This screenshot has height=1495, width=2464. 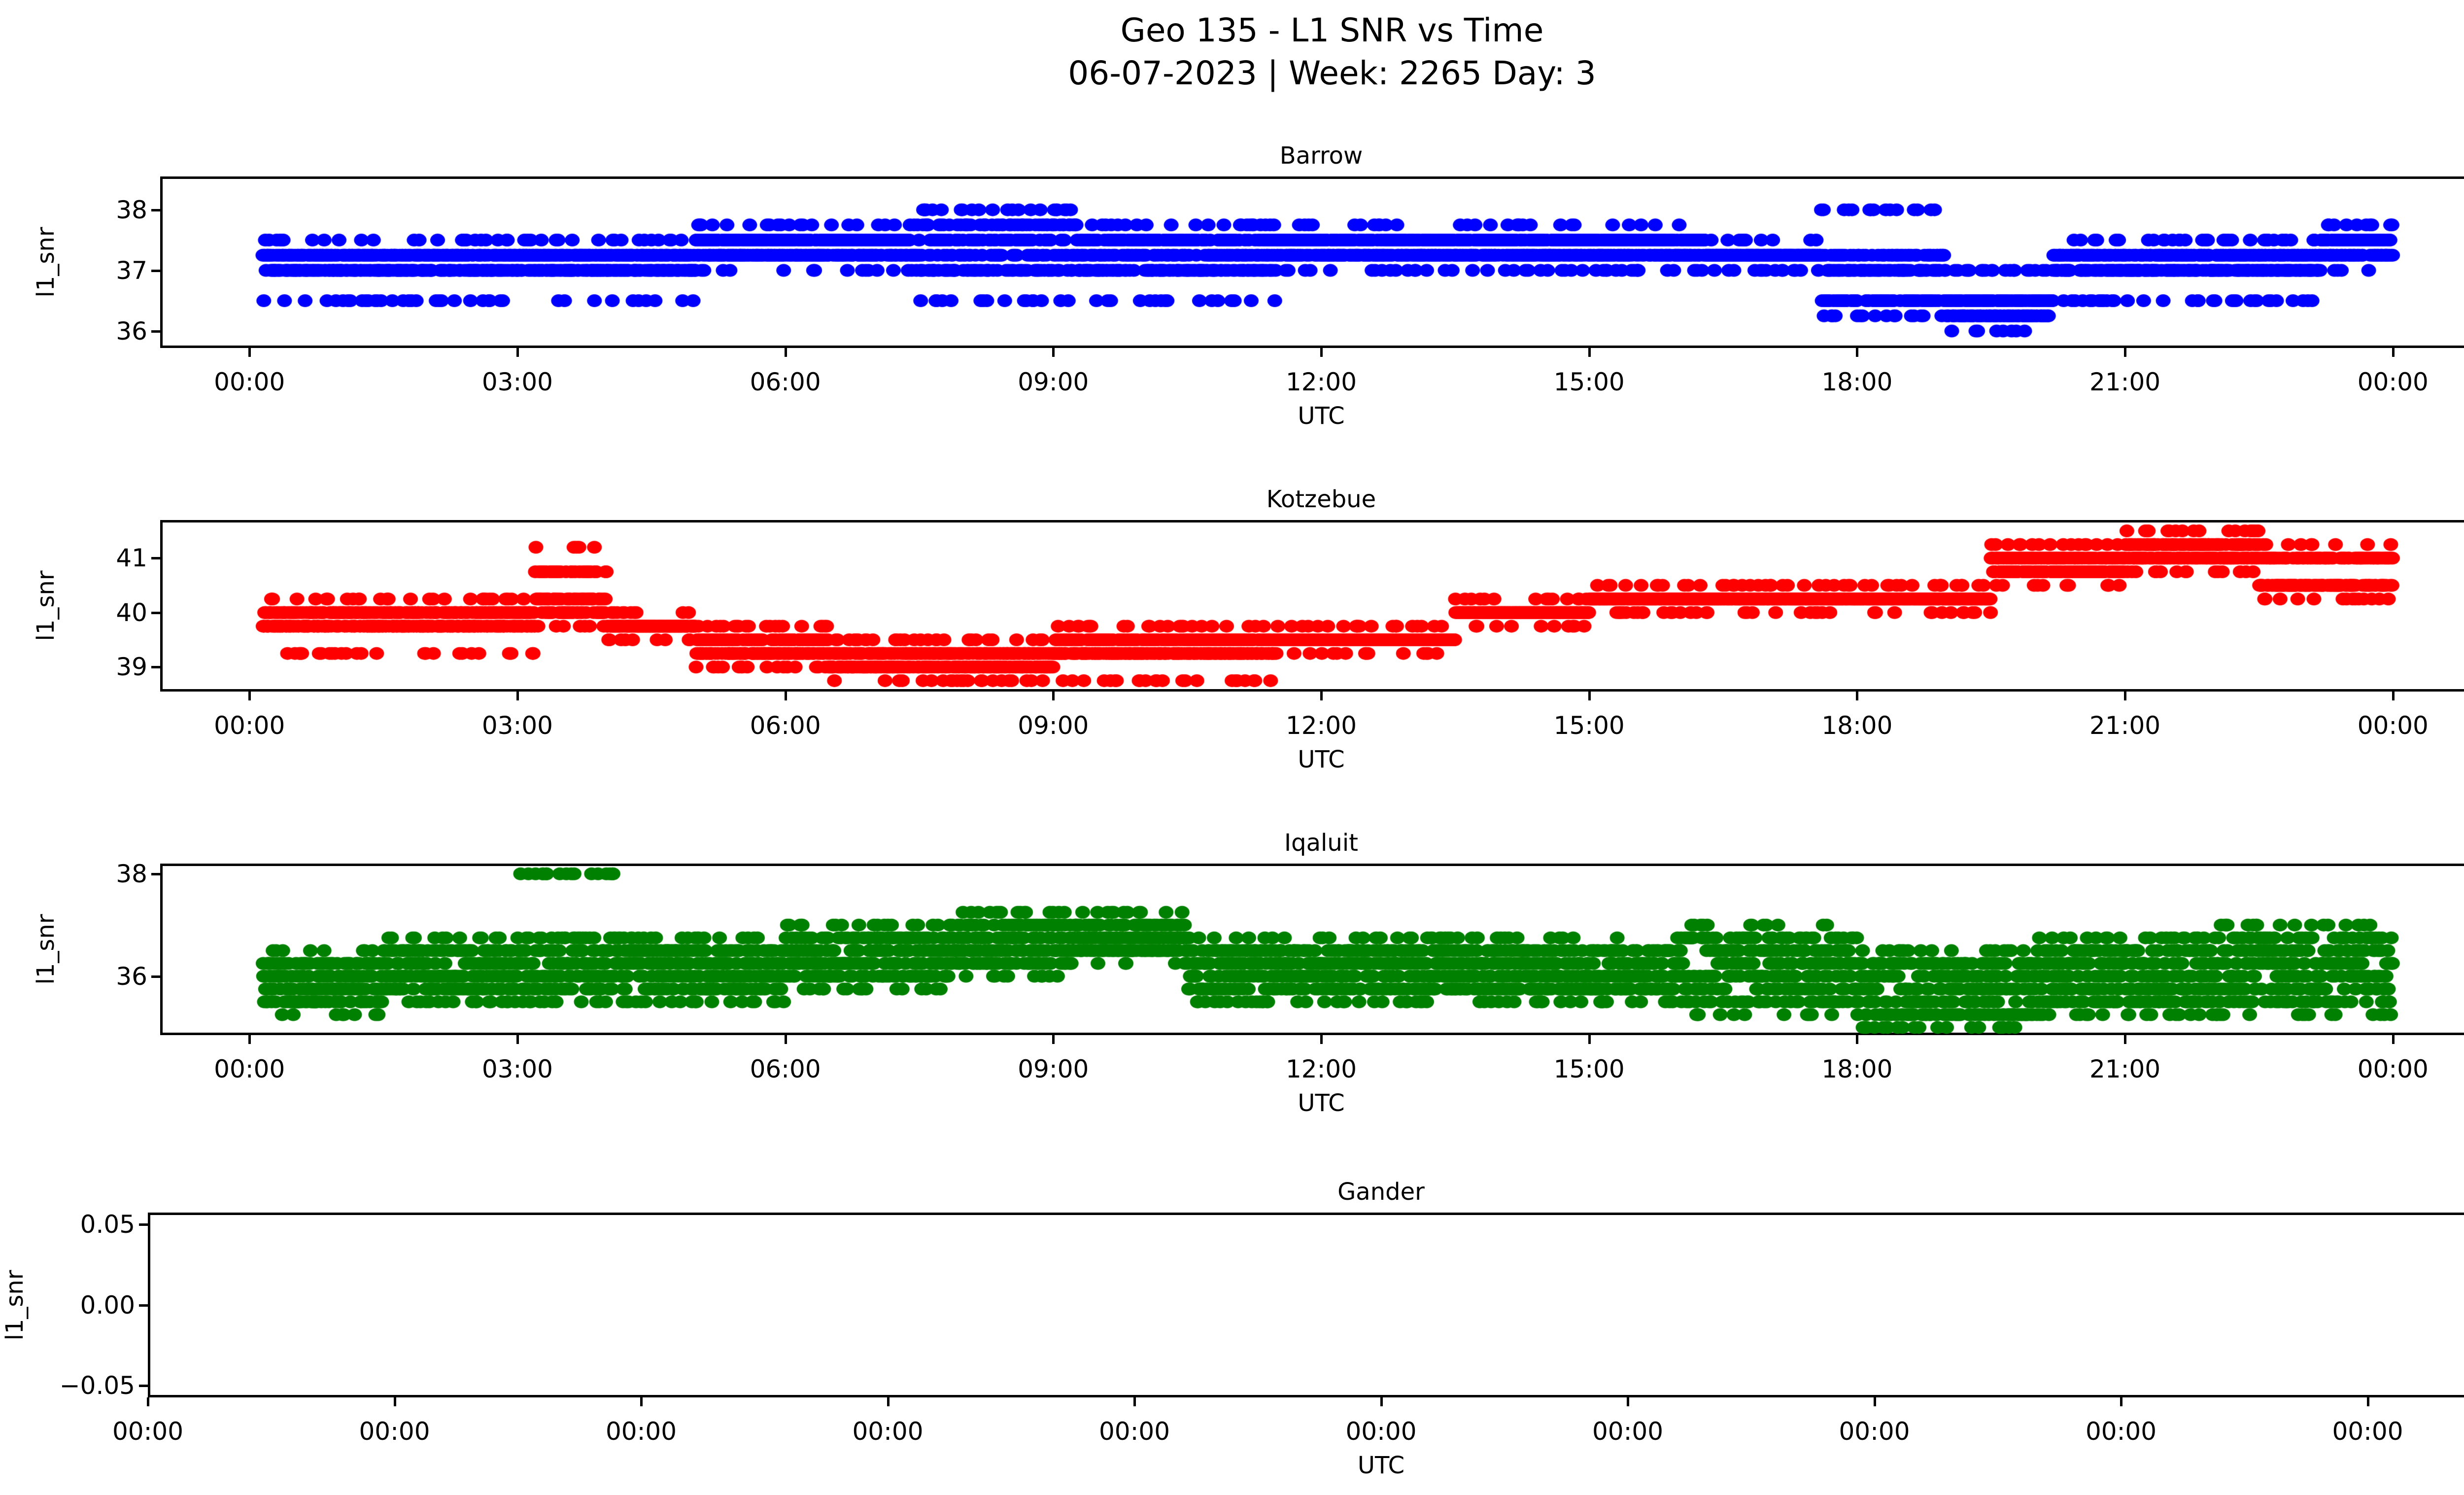 I want to click on x-axis-label-gander: UTC, so click(x=1381, y=1465).